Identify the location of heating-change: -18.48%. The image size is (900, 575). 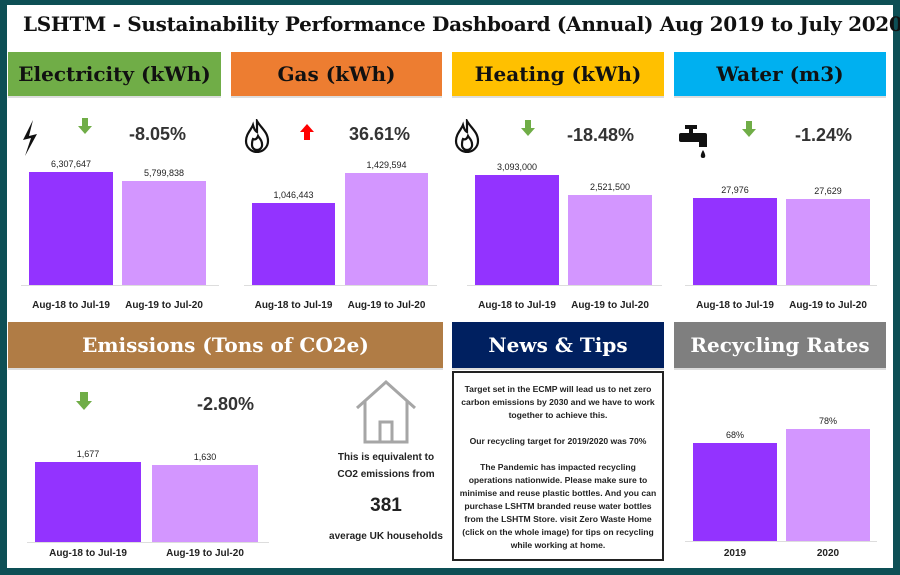
(601, 135).